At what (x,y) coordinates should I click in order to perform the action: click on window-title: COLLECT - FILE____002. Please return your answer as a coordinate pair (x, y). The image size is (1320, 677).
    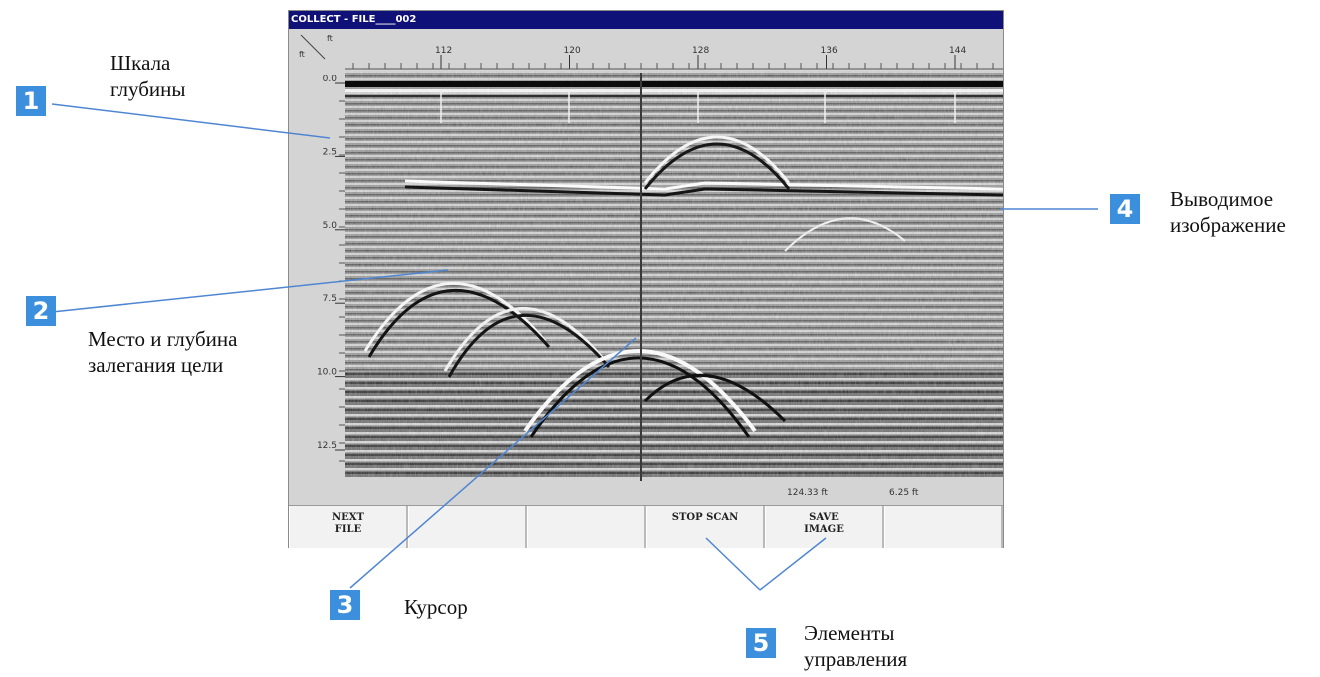
    Looking at the image, I should click on (646, 20).